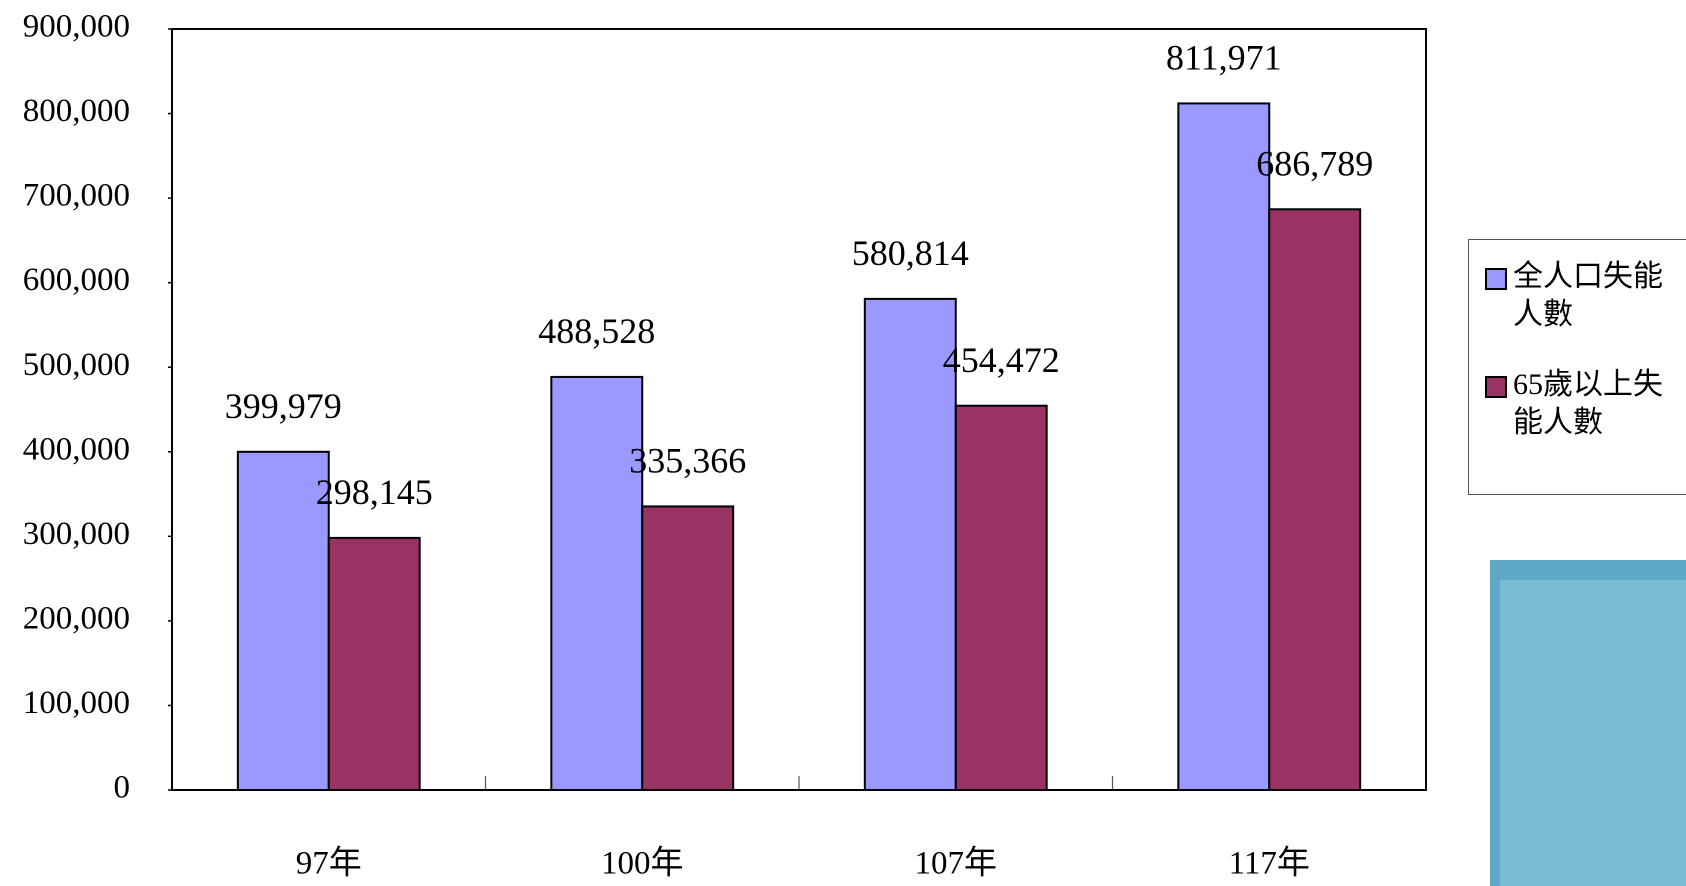 The image size is (1686, 886). I want to click on x-tick-label: 107年, so click(956, 863).